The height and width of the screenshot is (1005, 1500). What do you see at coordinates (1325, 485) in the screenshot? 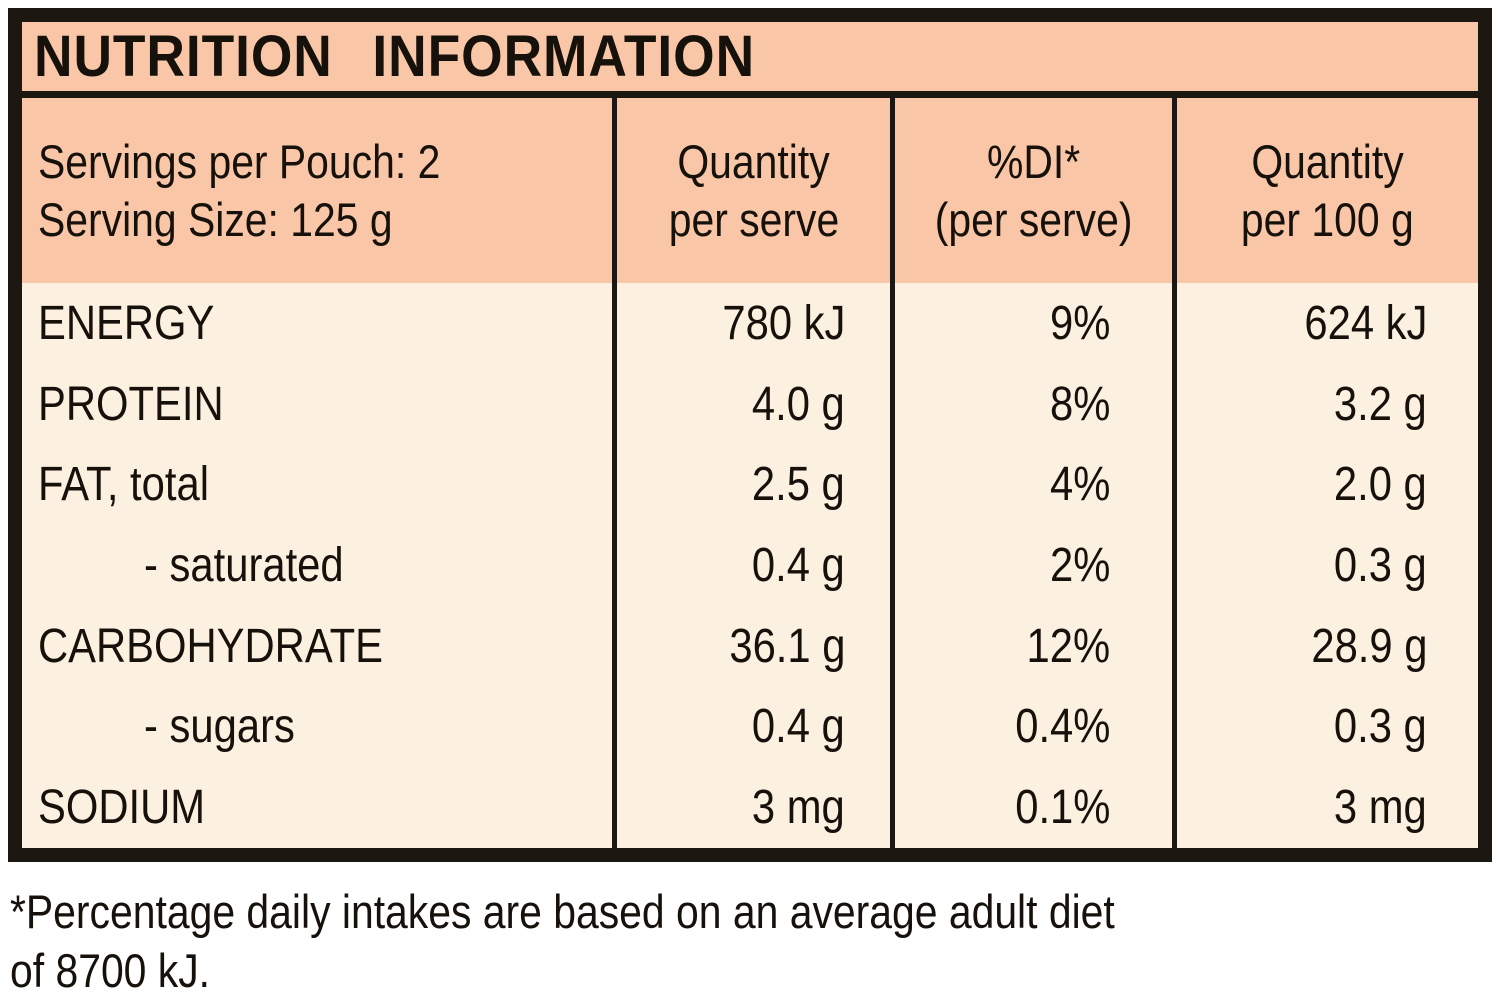
I see `quantity-per-100g-cell: 2.0 g` at bounding box center [1325, 485].